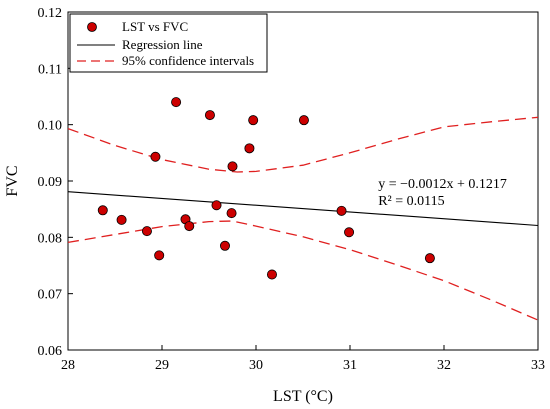  I want to click on x-tick-label: 31, so click(350, 365).